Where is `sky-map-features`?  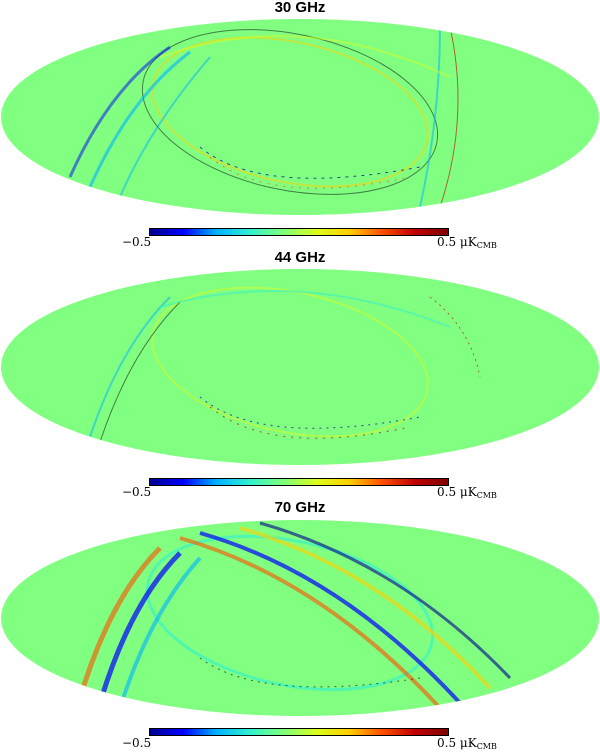 sky-map-features is located at coordinates (285, 364).